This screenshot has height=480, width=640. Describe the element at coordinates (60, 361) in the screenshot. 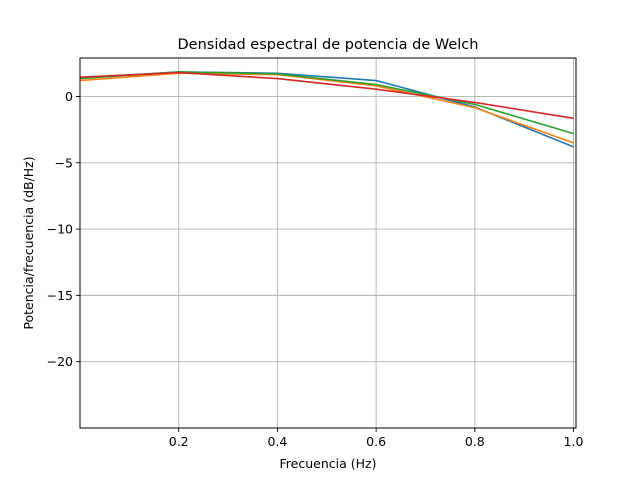

I see `y-tick-label: −20` at that location.